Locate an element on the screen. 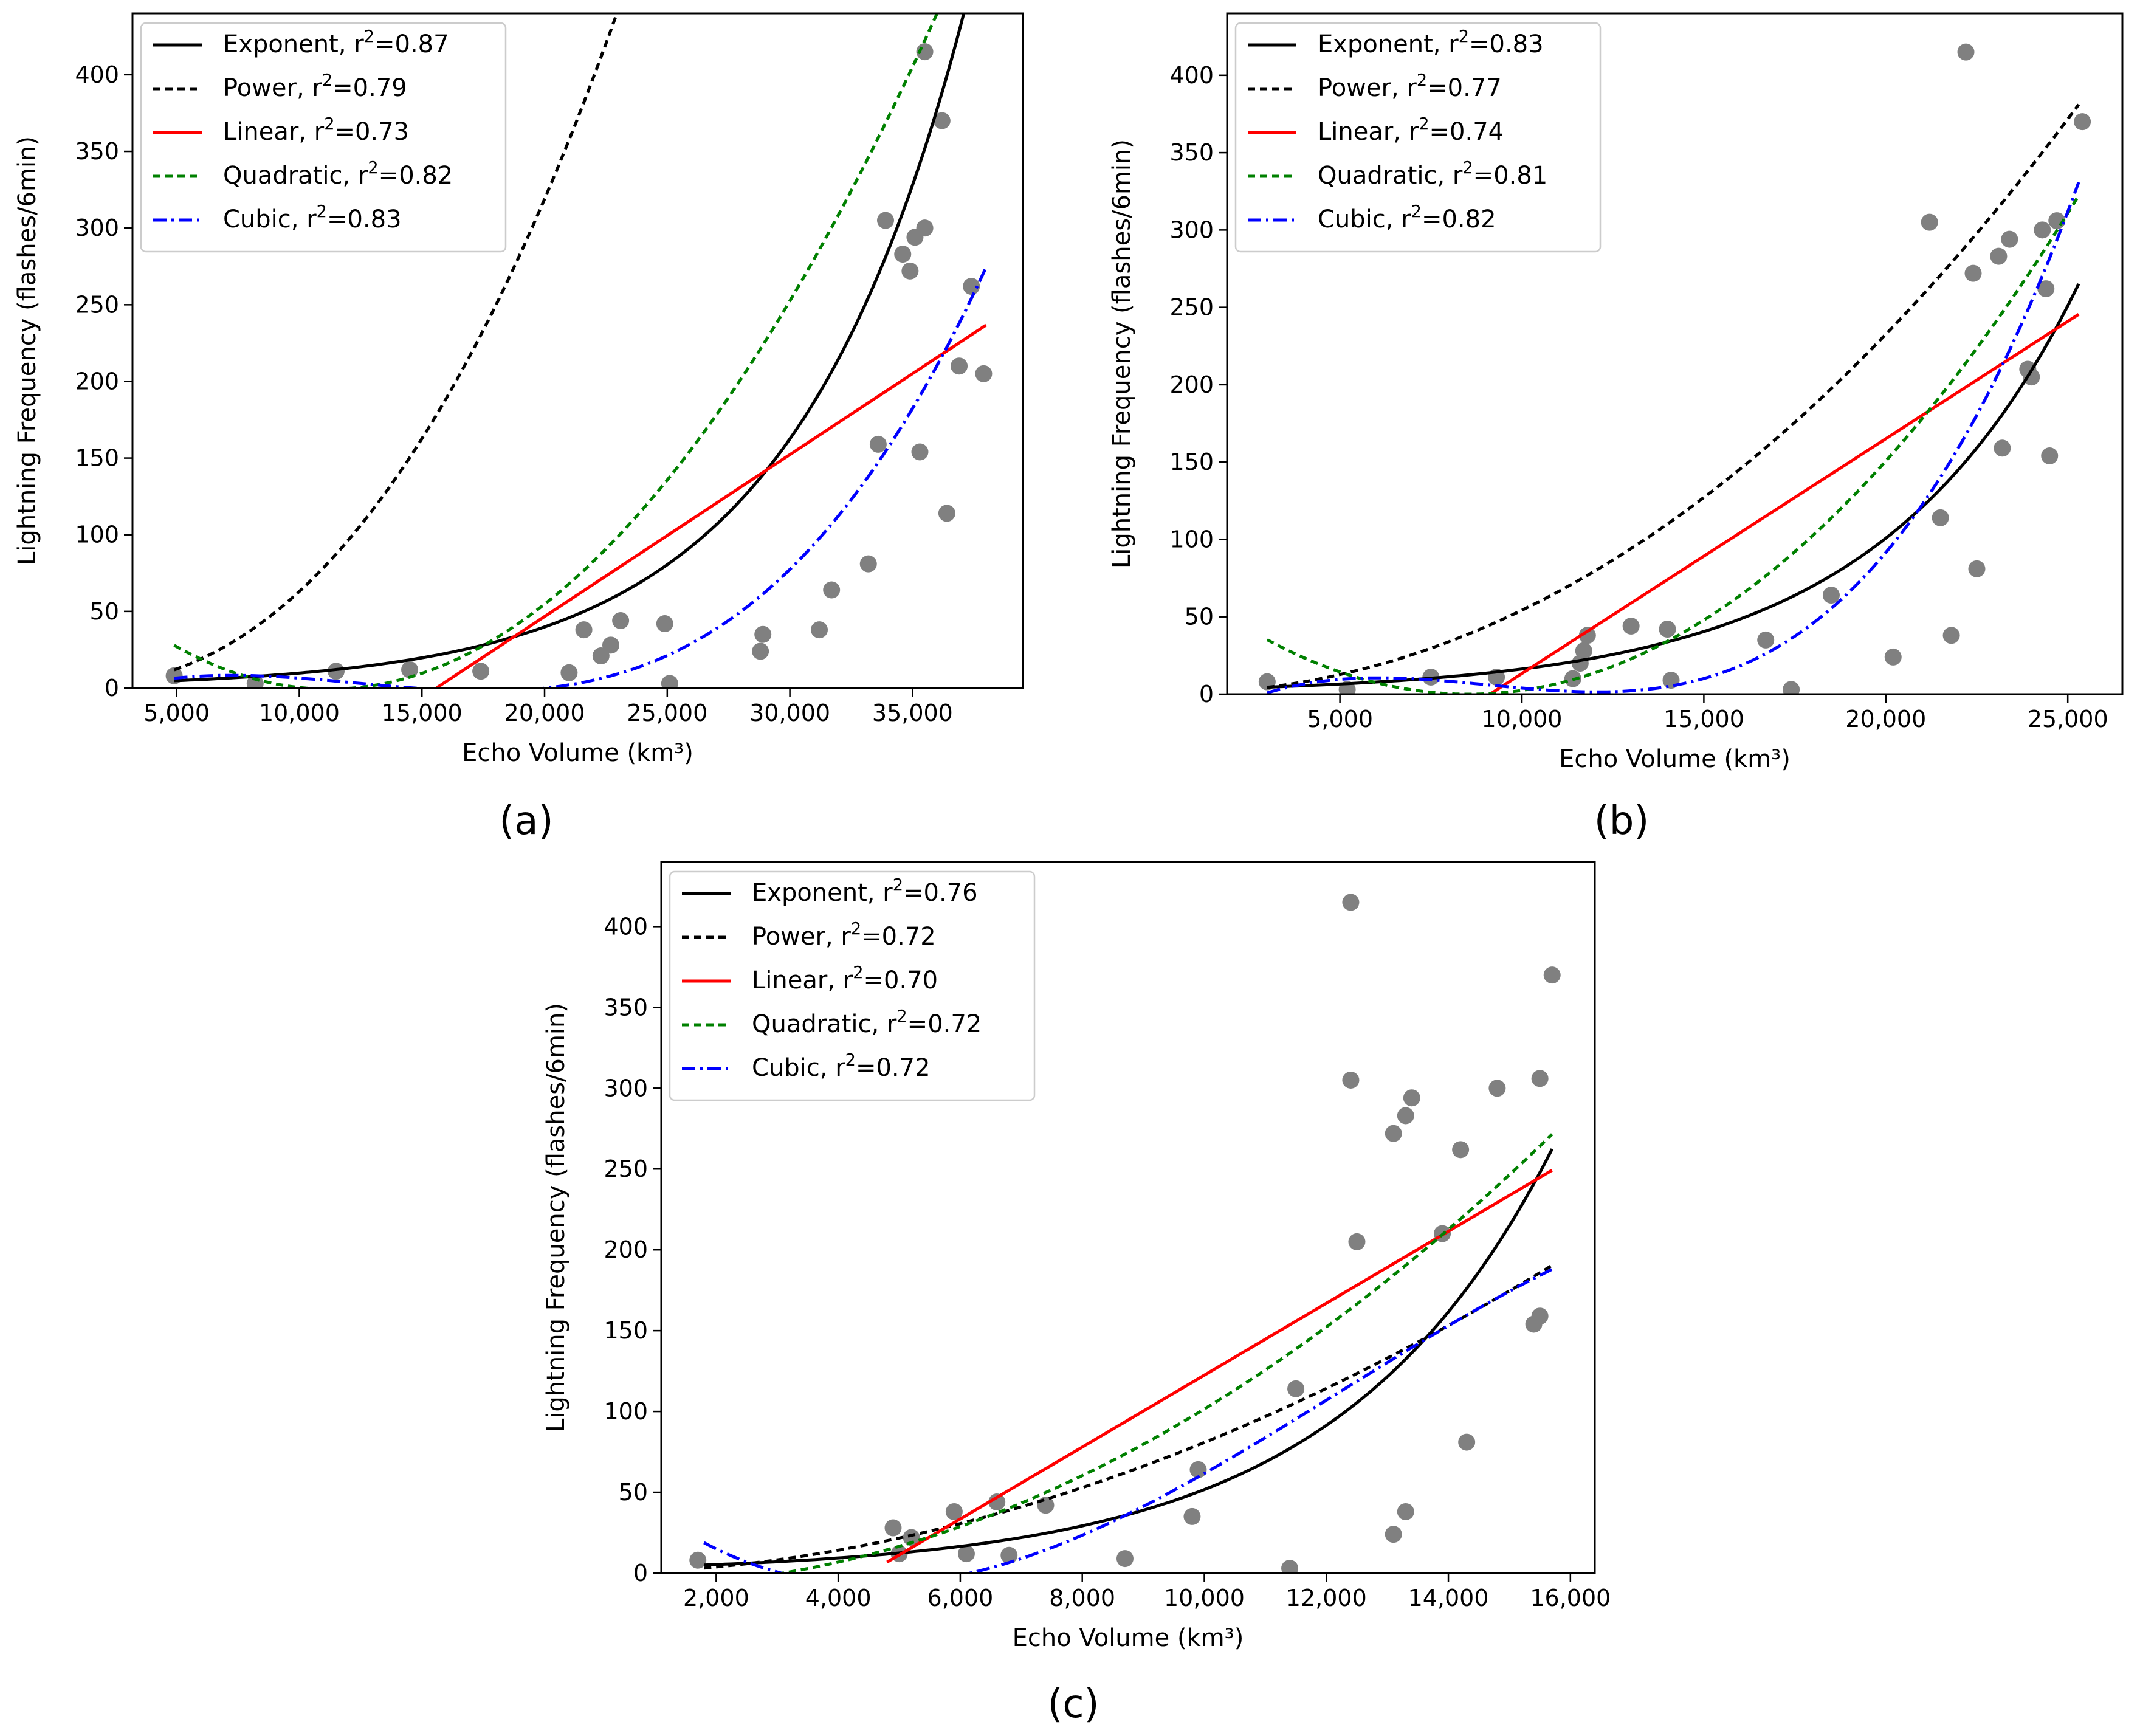 This screenshot has height=1736, width=2140. x-tick-label: 35,000 is located at coordinates (912, 713).